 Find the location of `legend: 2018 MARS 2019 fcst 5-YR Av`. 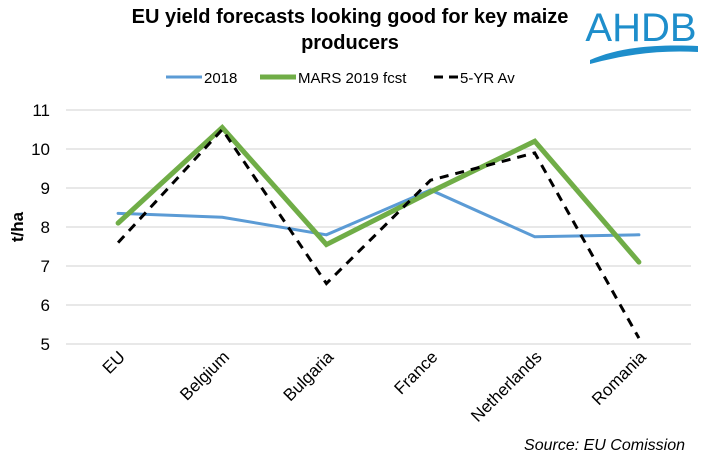

legend: 2018 MARS 2019 fcst 5-YR Av is located at coordinates (340, 78).